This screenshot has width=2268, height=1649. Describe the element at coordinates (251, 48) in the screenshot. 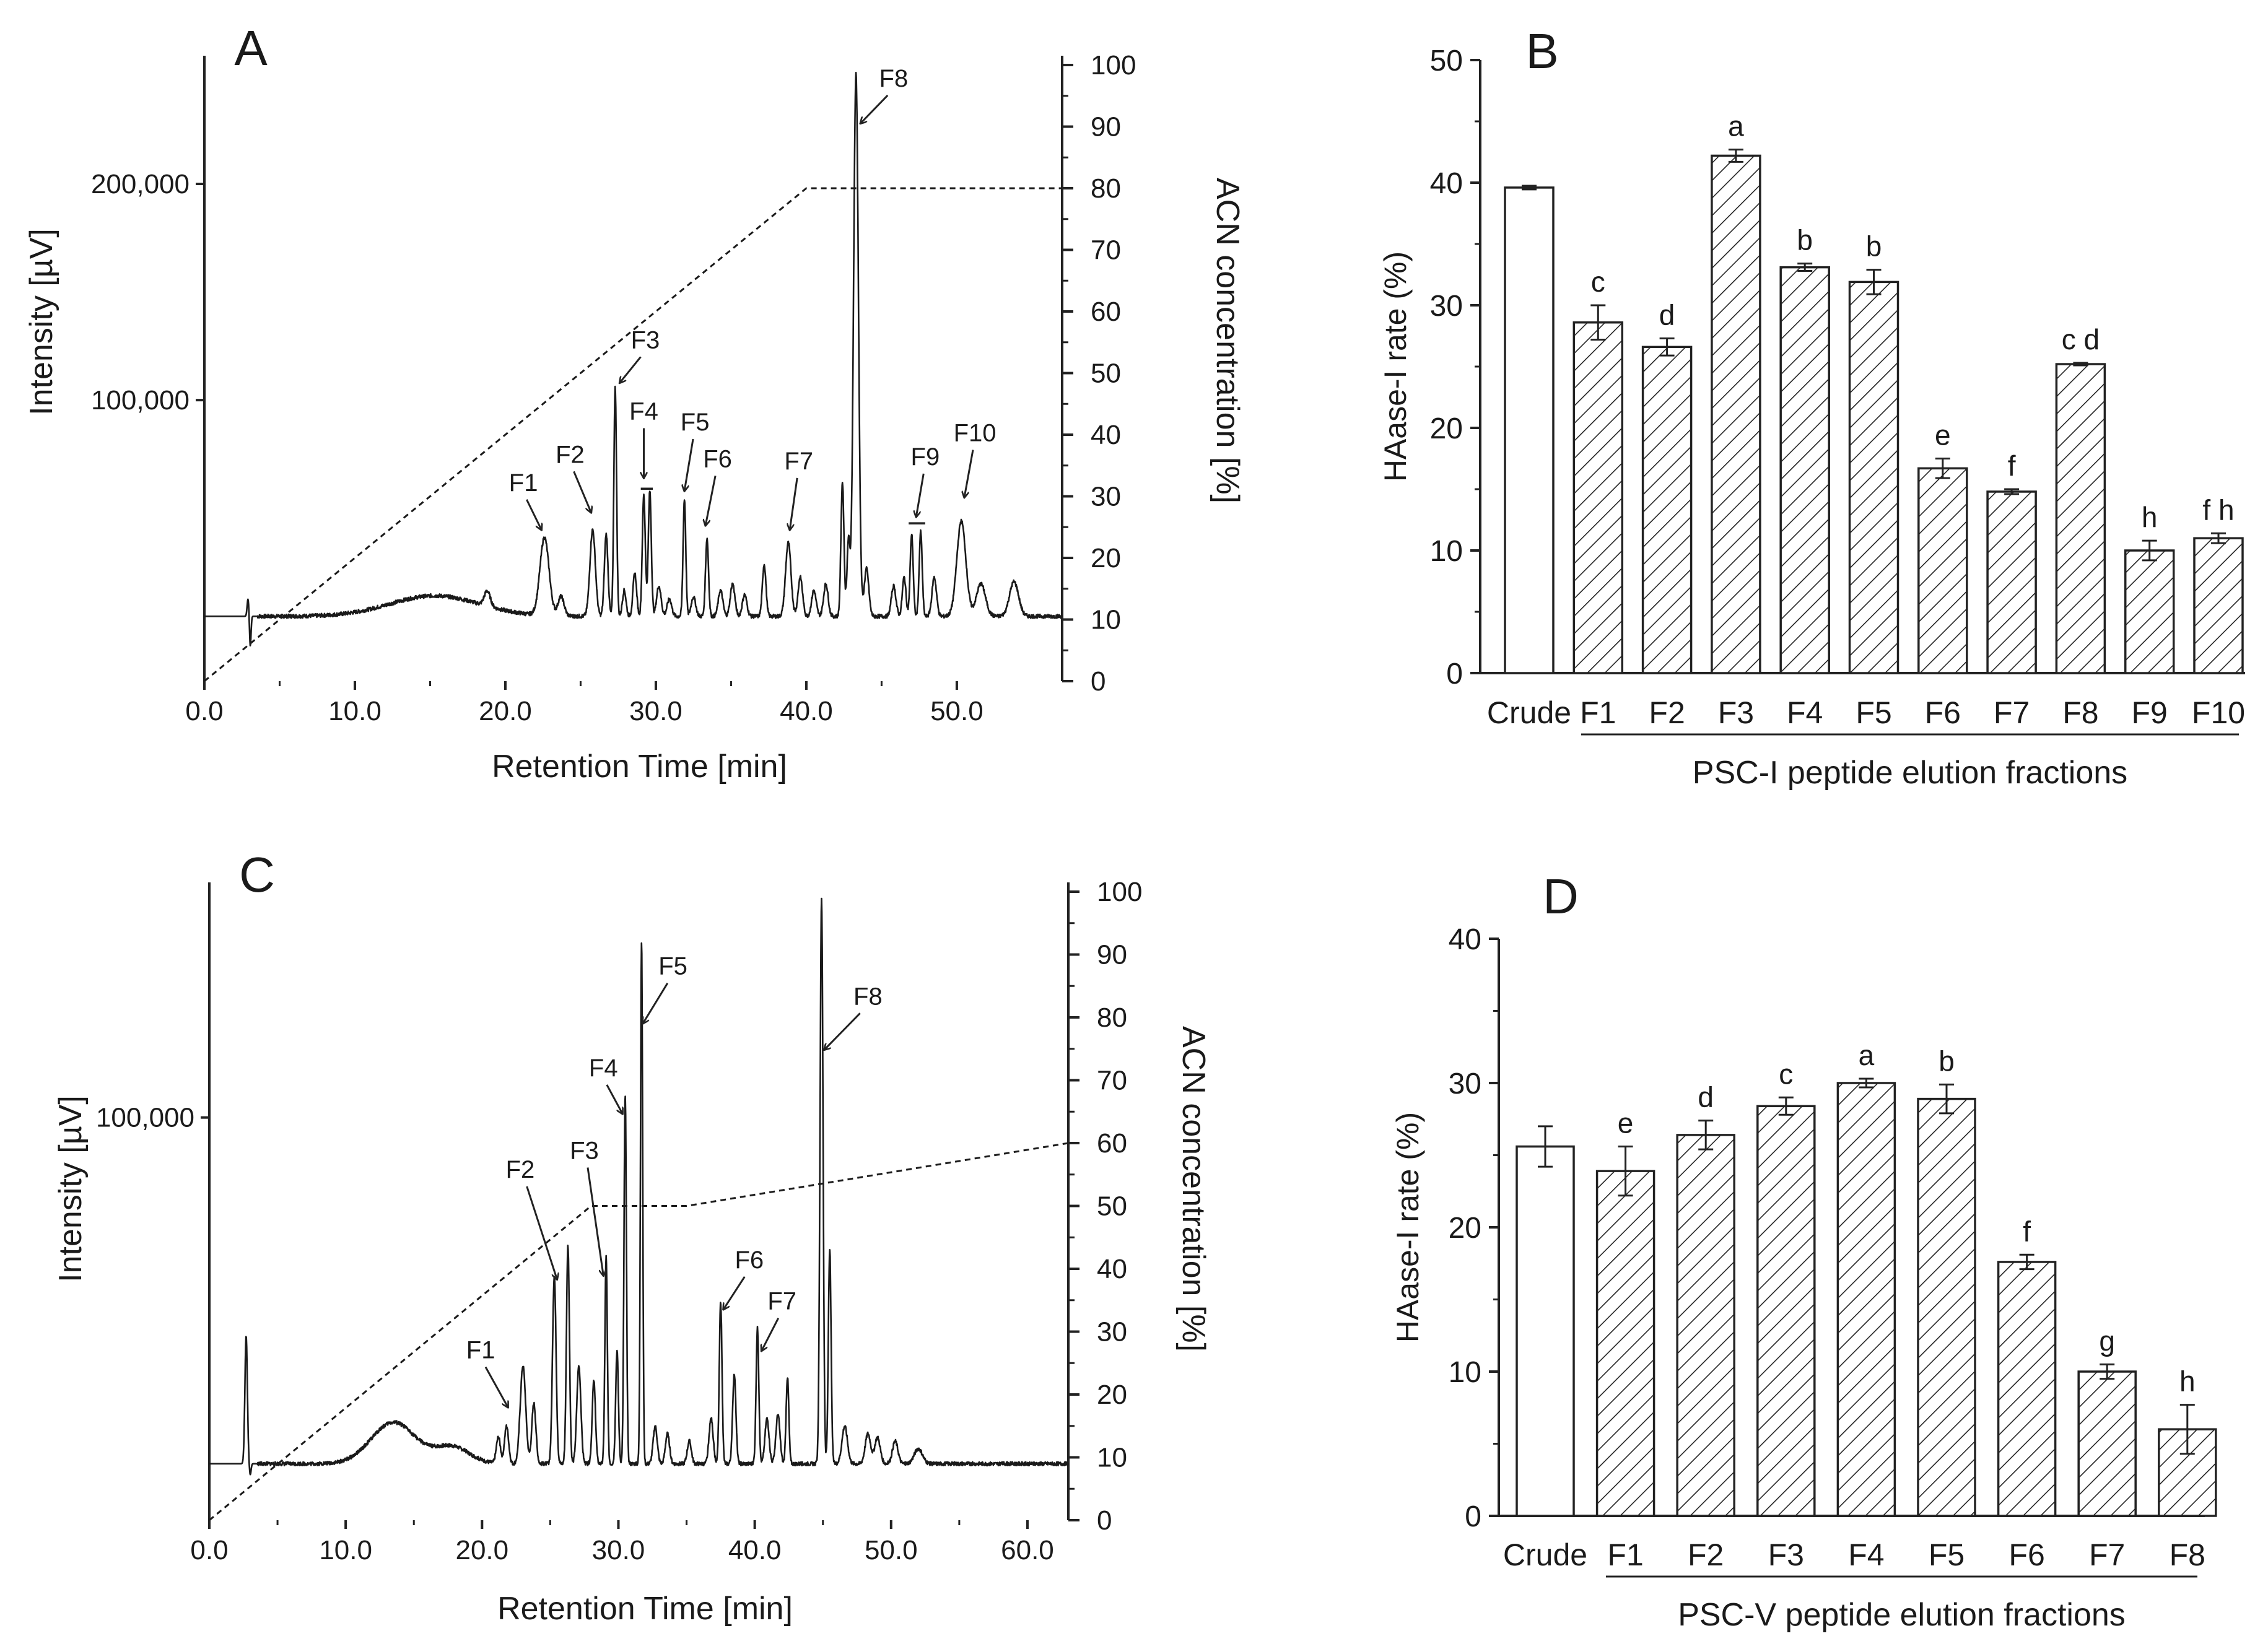

I see `panel-label-a: A` at that location.